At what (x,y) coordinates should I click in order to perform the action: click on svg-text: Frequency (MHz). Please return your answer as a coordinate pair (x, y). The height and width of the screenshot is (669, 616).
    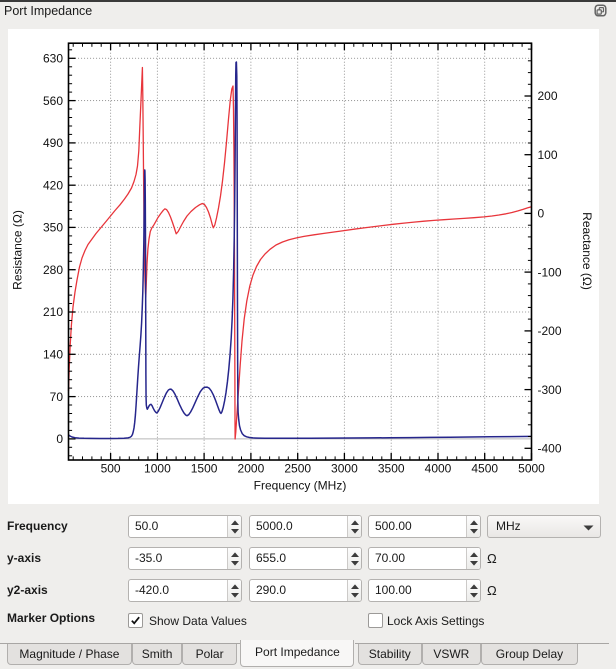
    Looking at the image, I should click on (300, 486).